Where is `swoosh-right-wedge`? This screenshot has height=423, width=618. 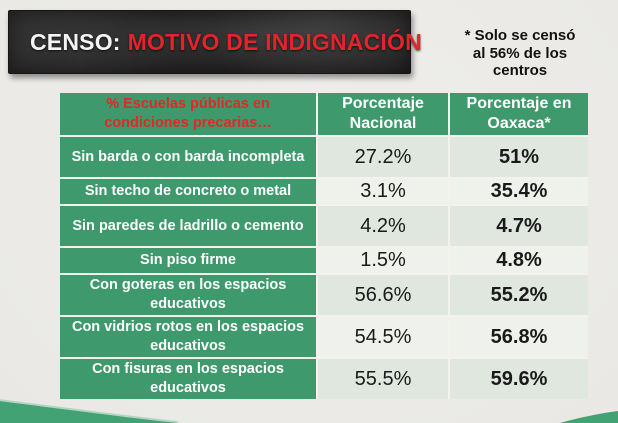
swoosh-right-wedge is located at coordinates (589, 417).